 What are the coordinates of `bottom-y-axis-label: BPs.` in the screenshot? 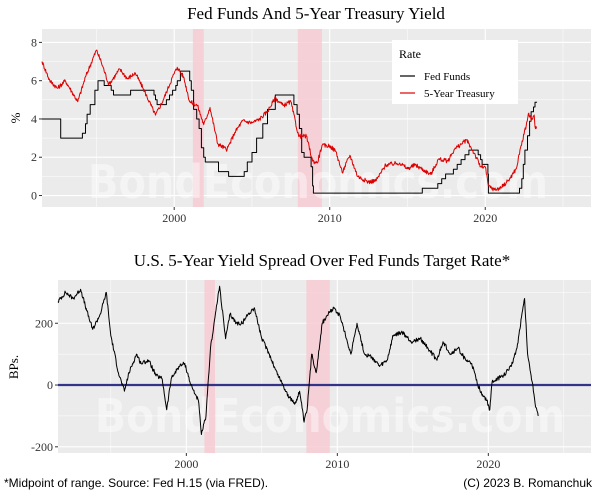 It's located at (13, 367).